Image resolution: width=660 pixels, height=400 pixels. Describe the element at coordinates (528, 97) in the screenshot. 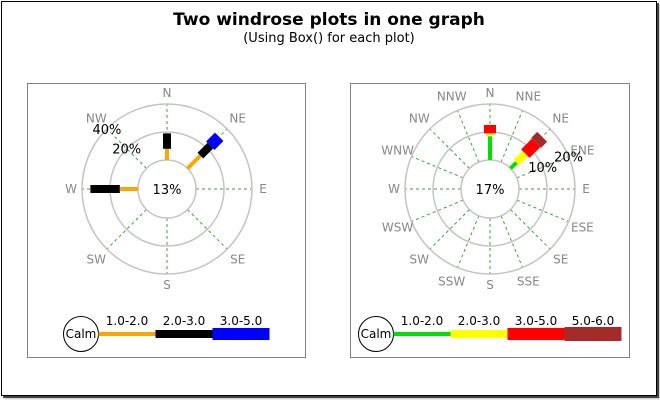

I see `direction-label: NNE` at that location.